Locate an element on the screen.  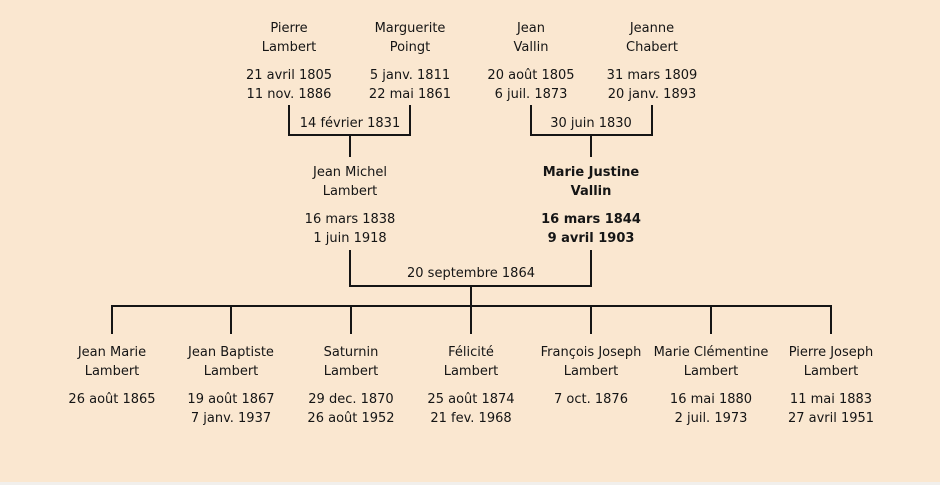
person-name: Marguerite Poingt is located at coordinates (410, 38).